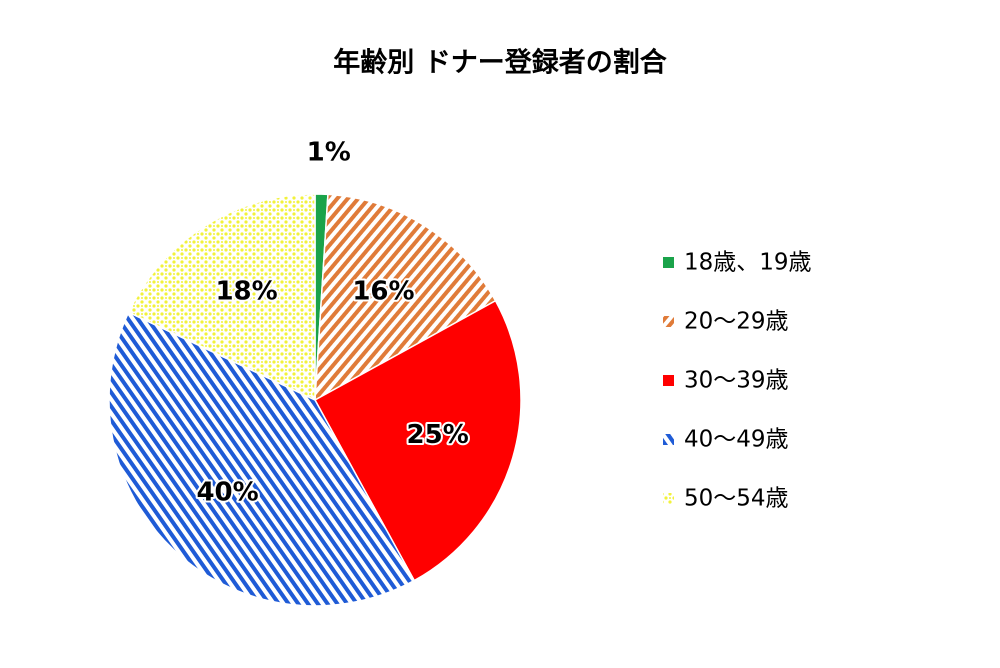  I want to click on legend-label: 30～39歳, so click(736, 381).